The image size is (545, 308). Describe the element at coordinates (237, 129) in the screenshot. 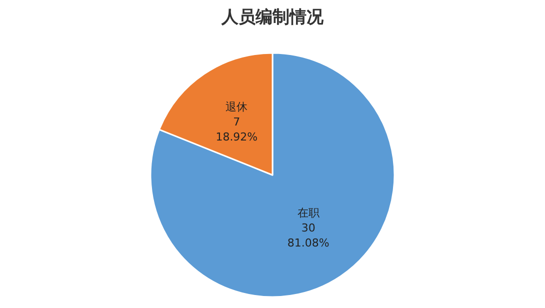

I see `data-label: 7 18.92%` at that location.